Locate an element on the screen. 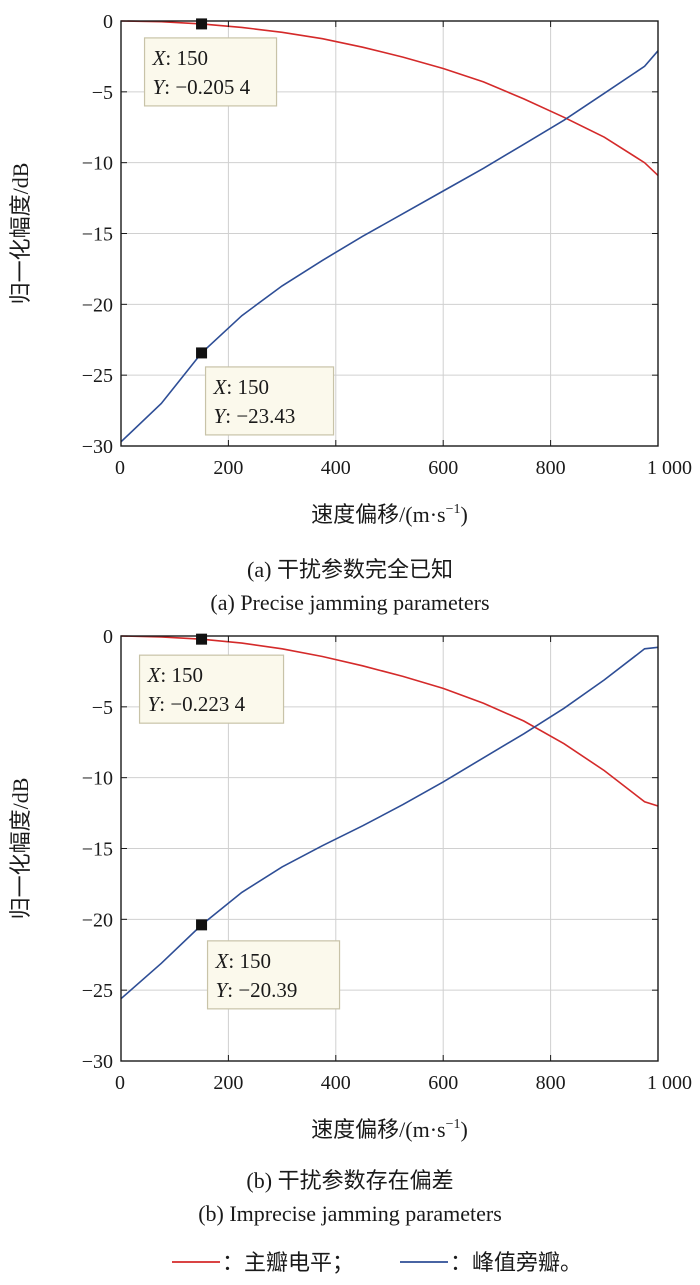  caption-en: (a) Precise jamming parameters is located at coordinates (349, 602).